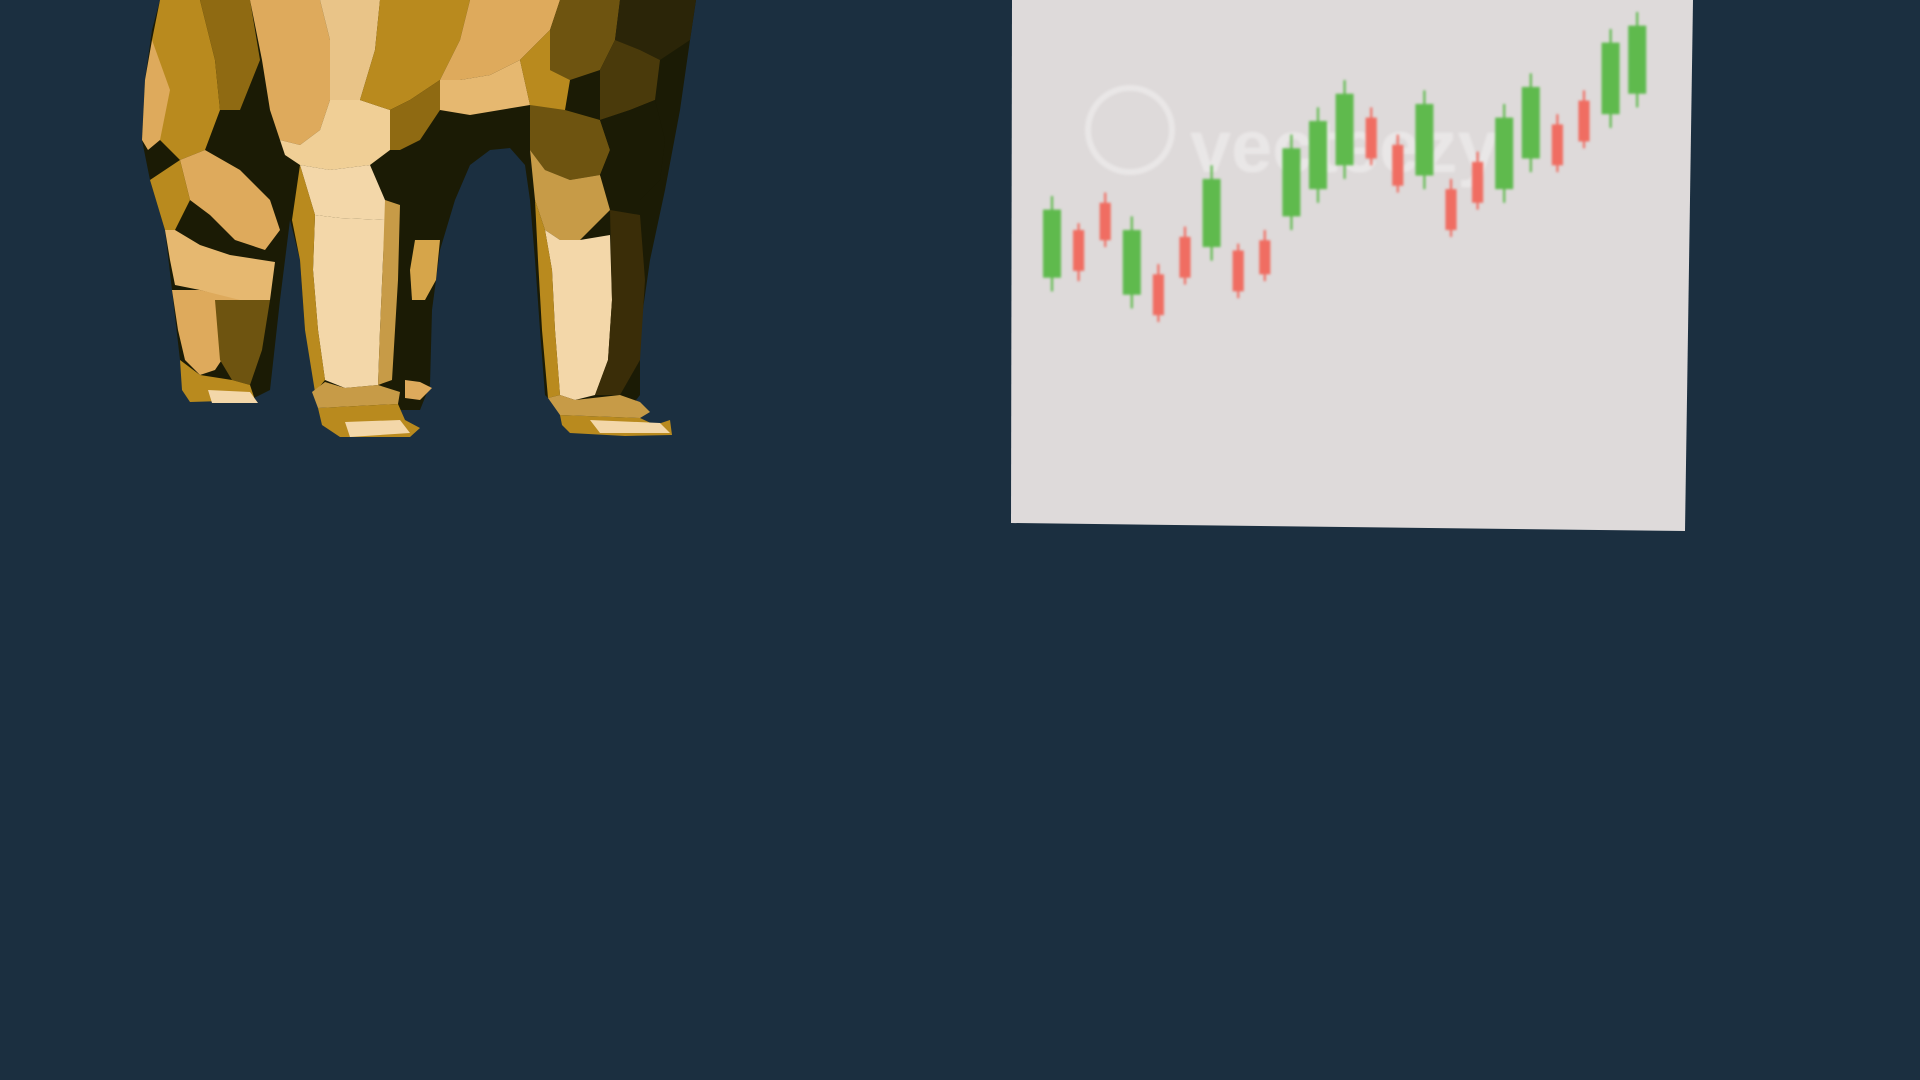 This screenshot has height=1080, width=1920. Describe the element at coordinates (1130, 130) in the screenshot. I see `watermark-logo` at that location.